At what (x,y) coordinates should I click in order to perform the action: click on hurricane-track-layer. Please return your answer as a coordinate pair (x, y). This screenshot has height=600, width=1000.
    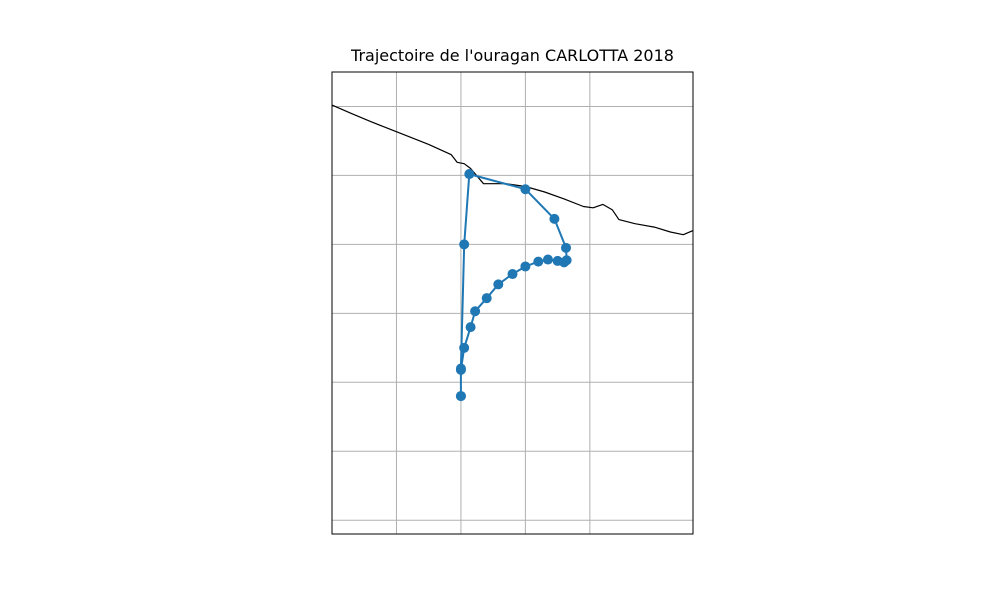
    Looking at the image, I should click on (513, 285).